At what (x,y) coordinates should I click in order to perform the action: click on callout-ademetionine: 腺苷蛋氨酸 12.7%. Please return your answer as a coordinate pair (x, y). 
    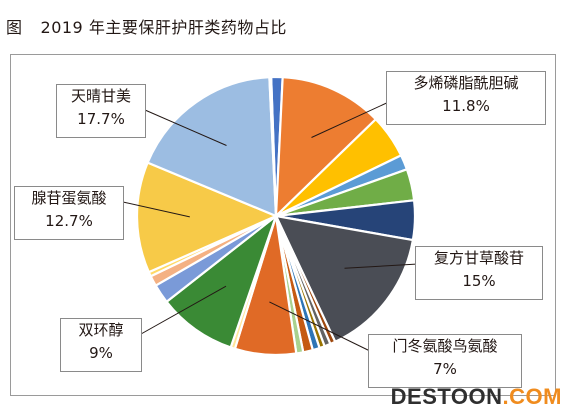
    Looking at the image, I should click on (69, 213).